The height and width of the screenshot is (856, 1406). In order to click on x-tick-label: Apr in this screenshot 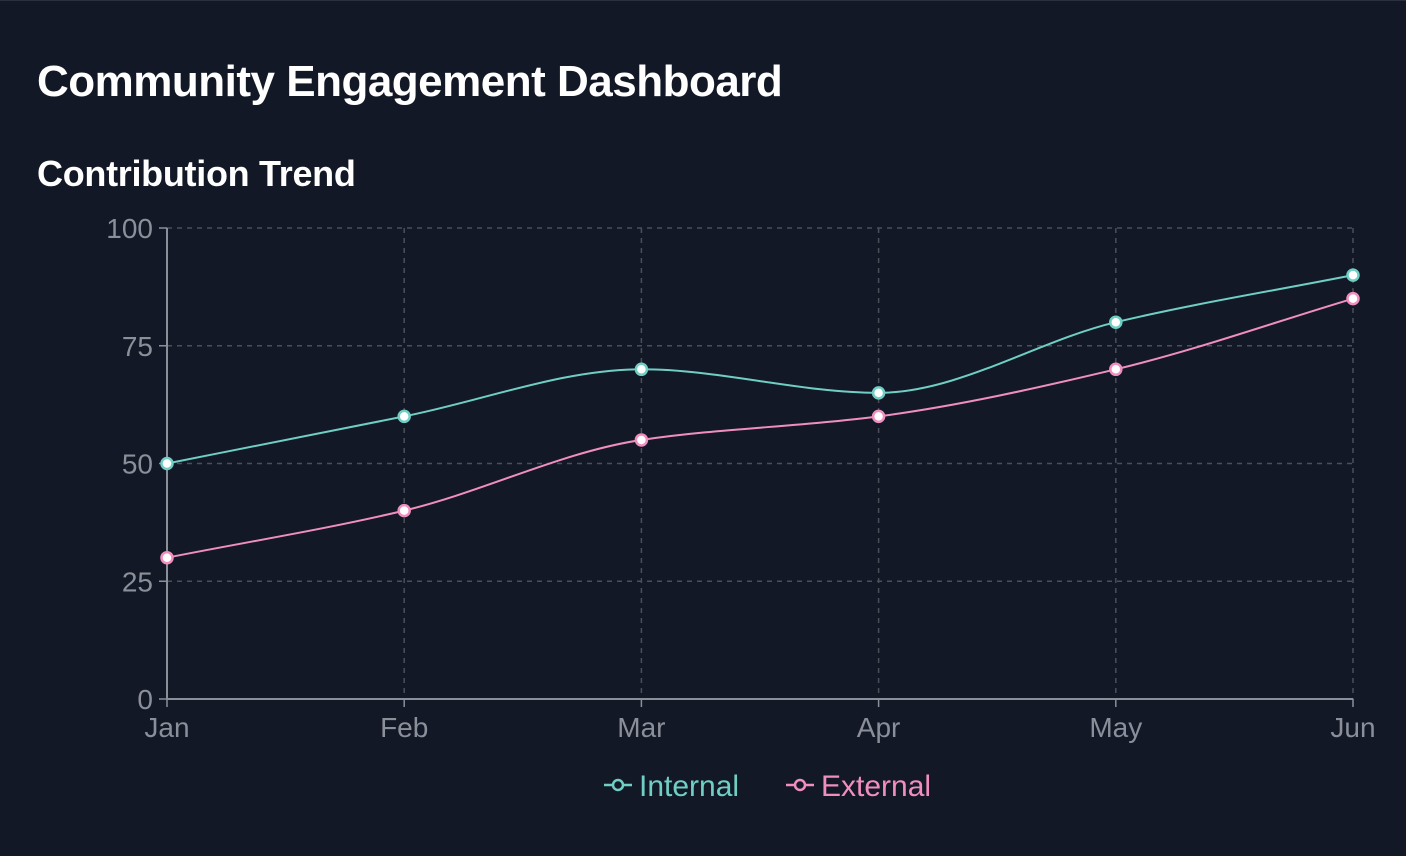, I will do `click(879, 727)`.